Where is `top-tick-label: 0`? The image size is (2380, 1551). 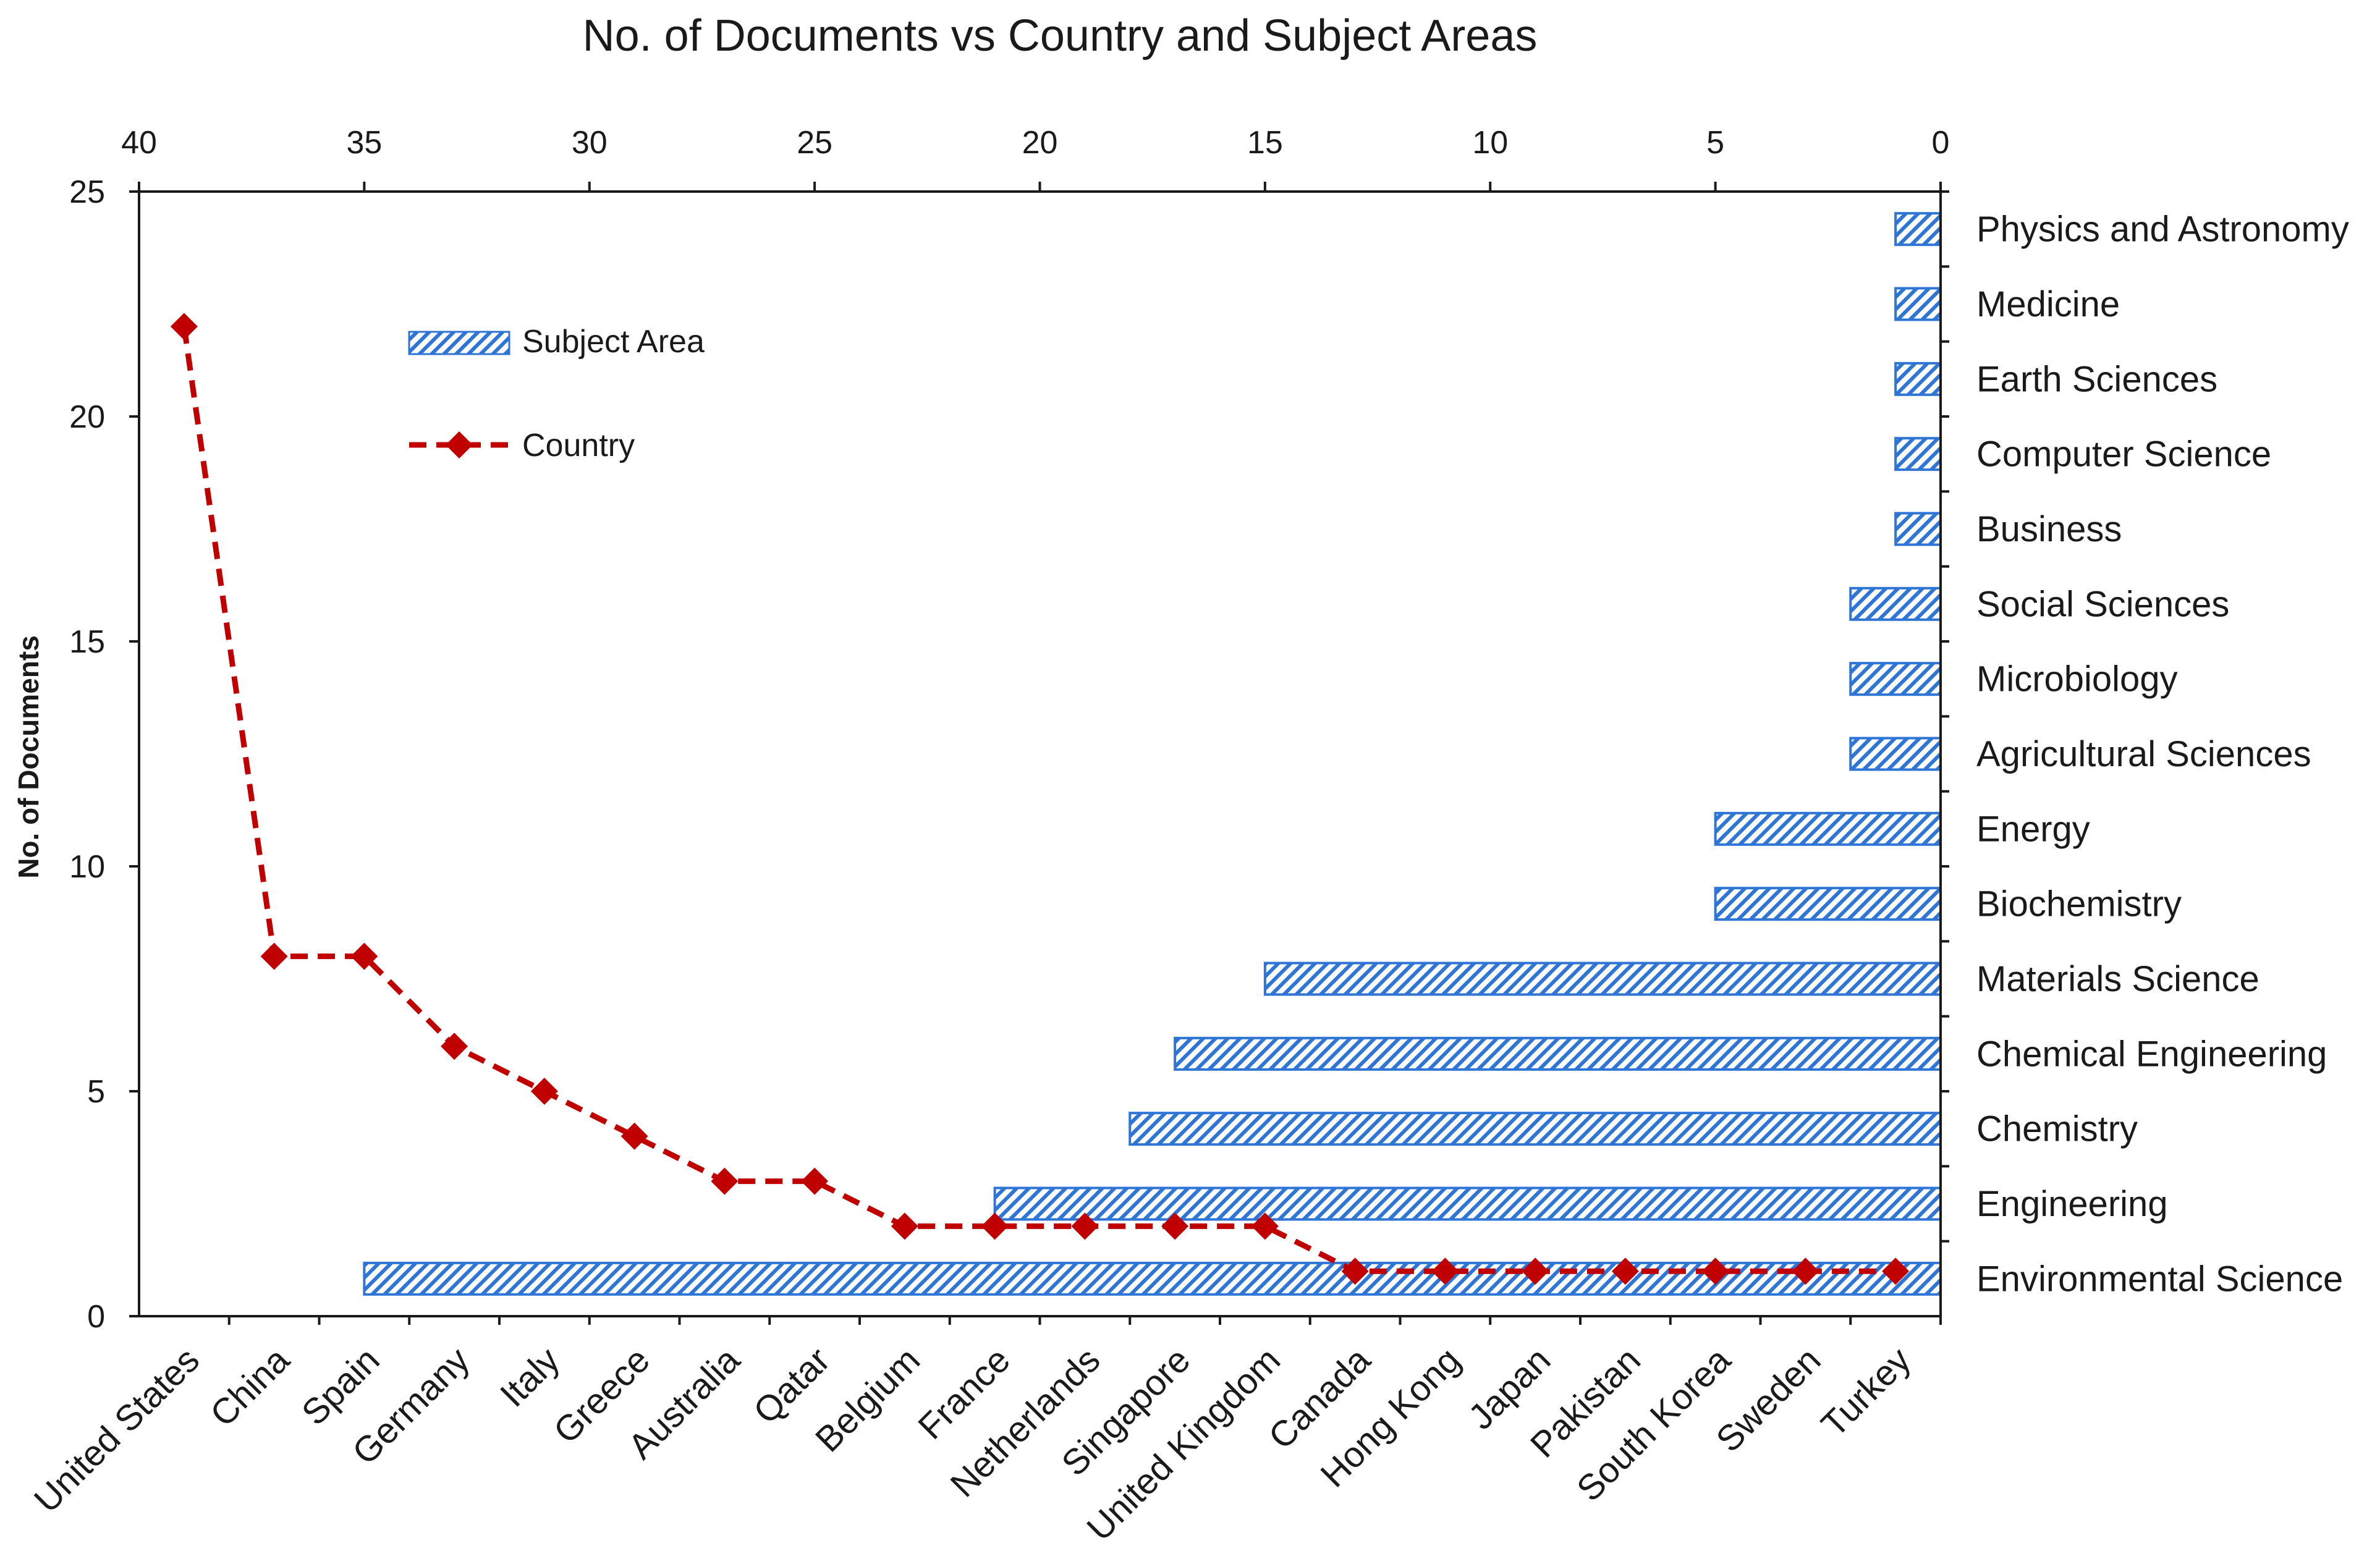
top-tick-label: 0 is located at coordinates (1941, 143).